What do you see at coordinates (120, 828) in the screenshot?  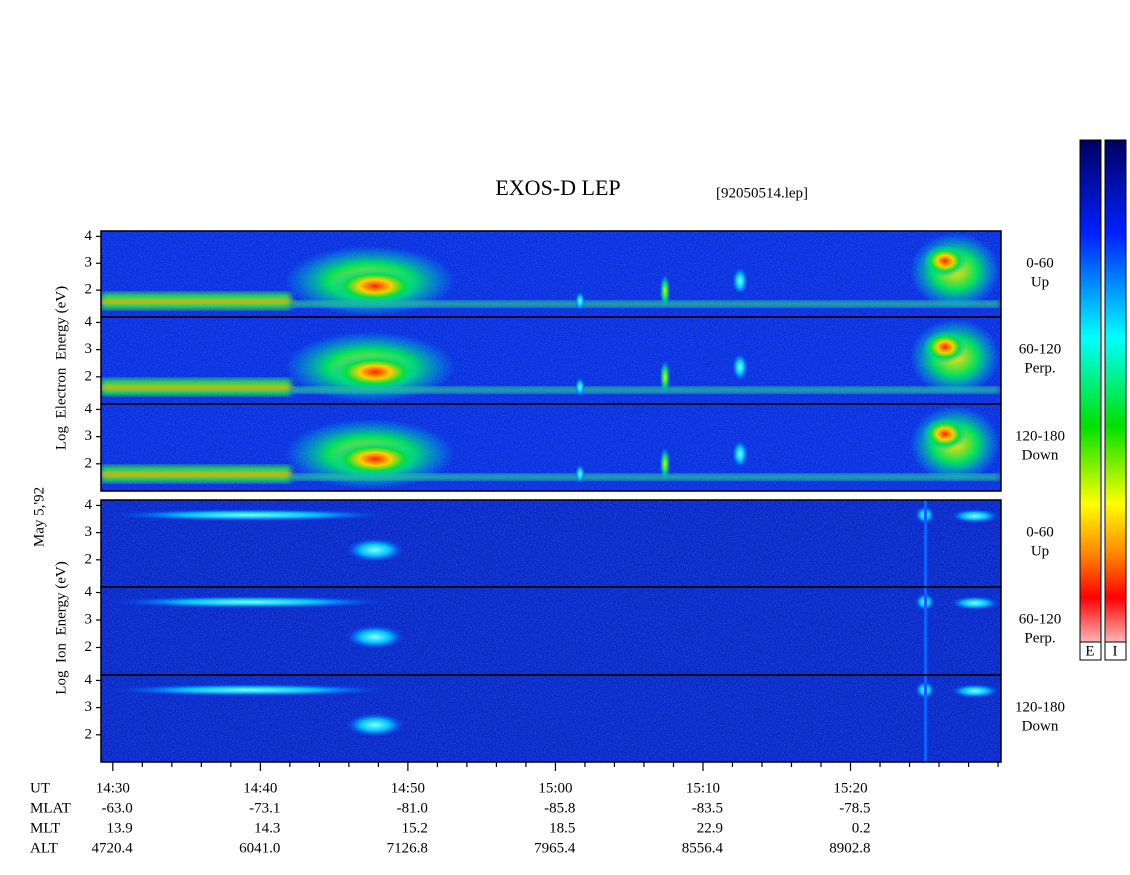 I see `footer-value: 13.9` at bounding box center [120, 828].